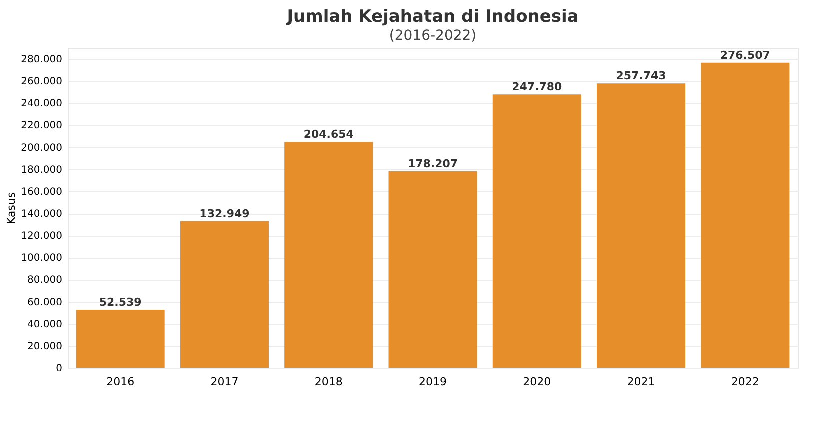  Describe the element at coordinates (41, 170) in the screenshot. I see `y-tick-label: 180.000` at that location.